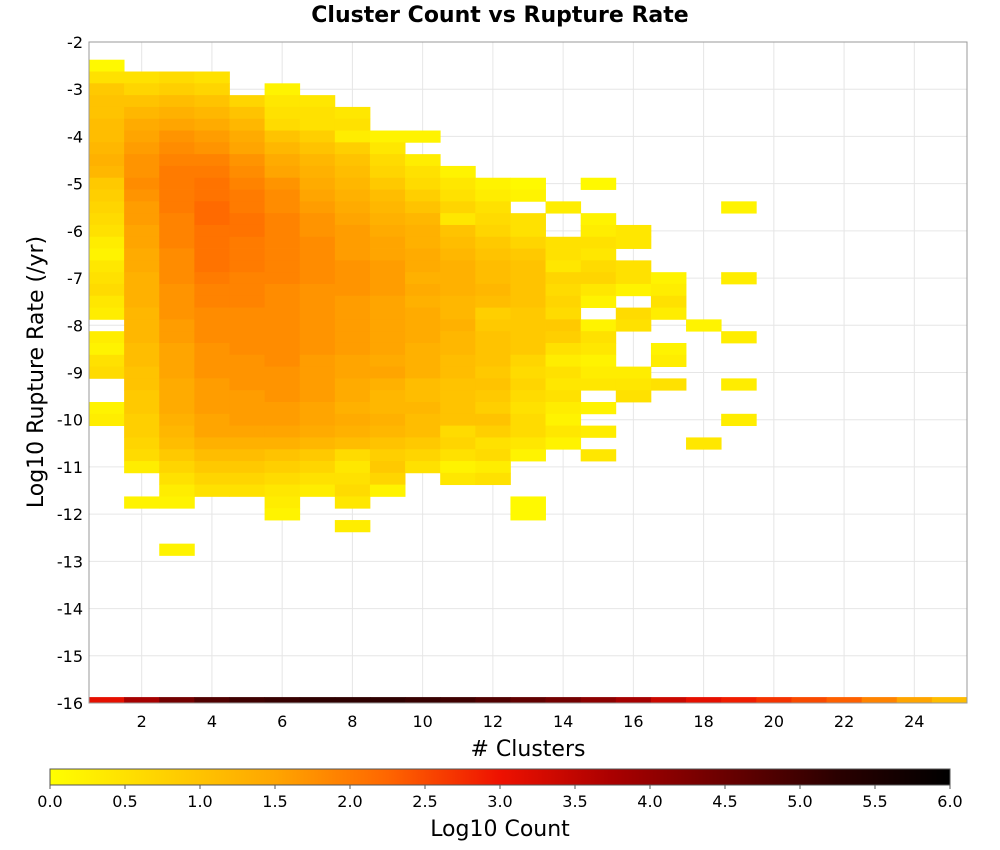  I want to click on colorbar-tick-label: 1.0, so click(199, 801).